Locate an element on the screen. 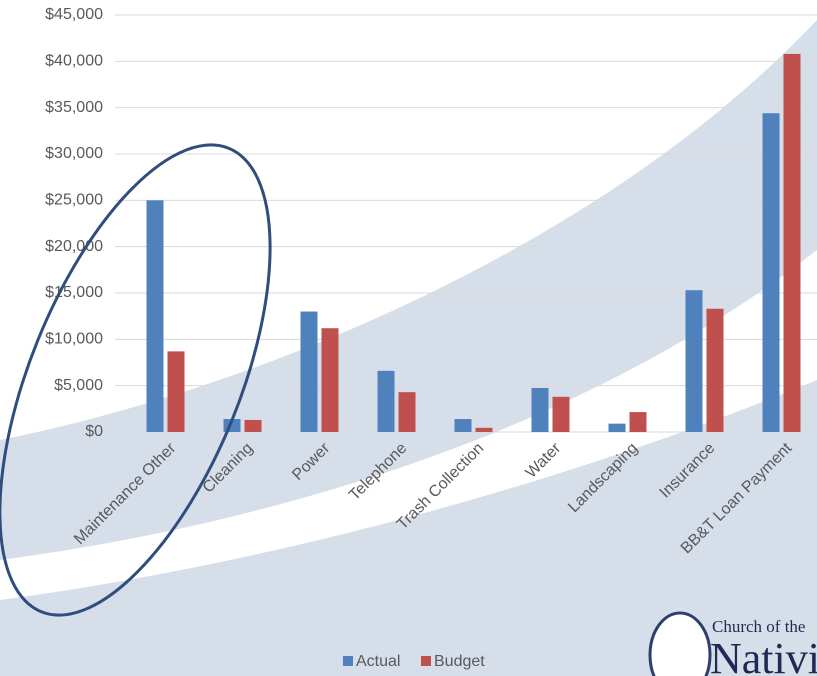 This screenshot has width=817, height=676. y-tick-label: $35,000 is located at coordinates (74, 107).